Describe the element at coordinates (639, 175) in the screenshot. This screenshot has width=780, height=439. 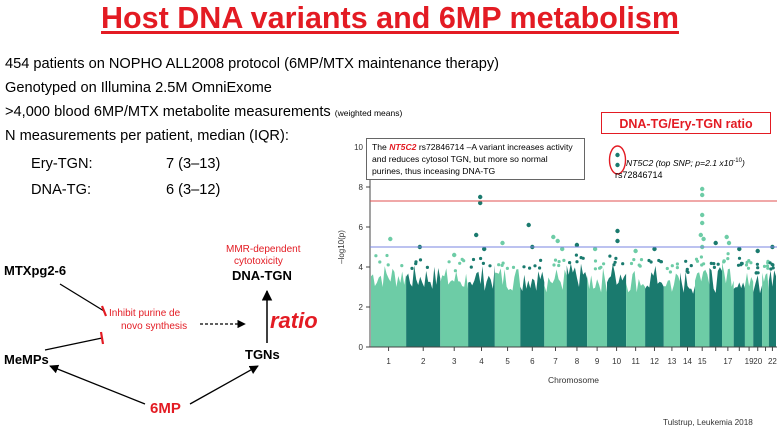
I see `snp-id-label: rs72846714` at that location.